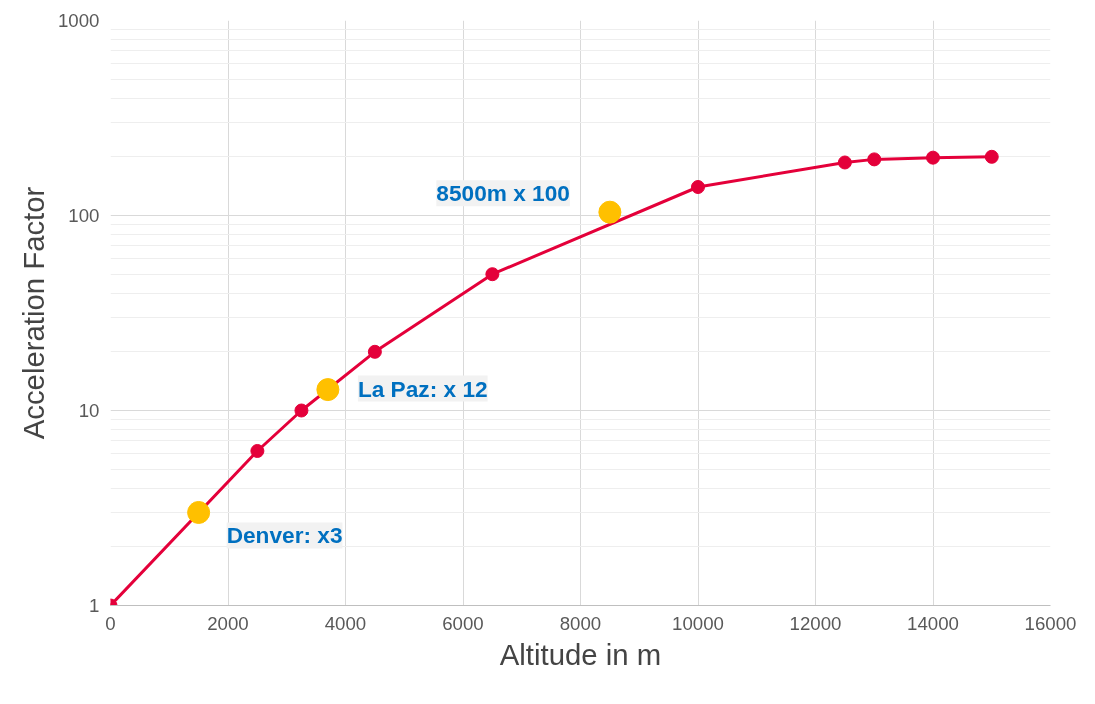 The width and height of the screenshot is (1095, 704). Describe the element at coordinates (84, 215) in the screenshot. I see `y-tick-label: 100` at that location.